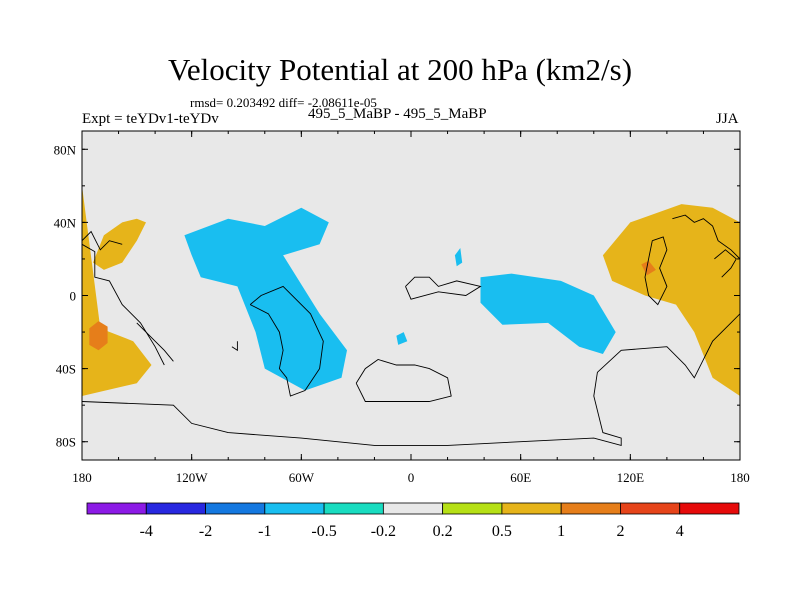 The width and height of the screenshot is (800, 600). I want to click on y-tick-label: 80S, so click(66, 442).